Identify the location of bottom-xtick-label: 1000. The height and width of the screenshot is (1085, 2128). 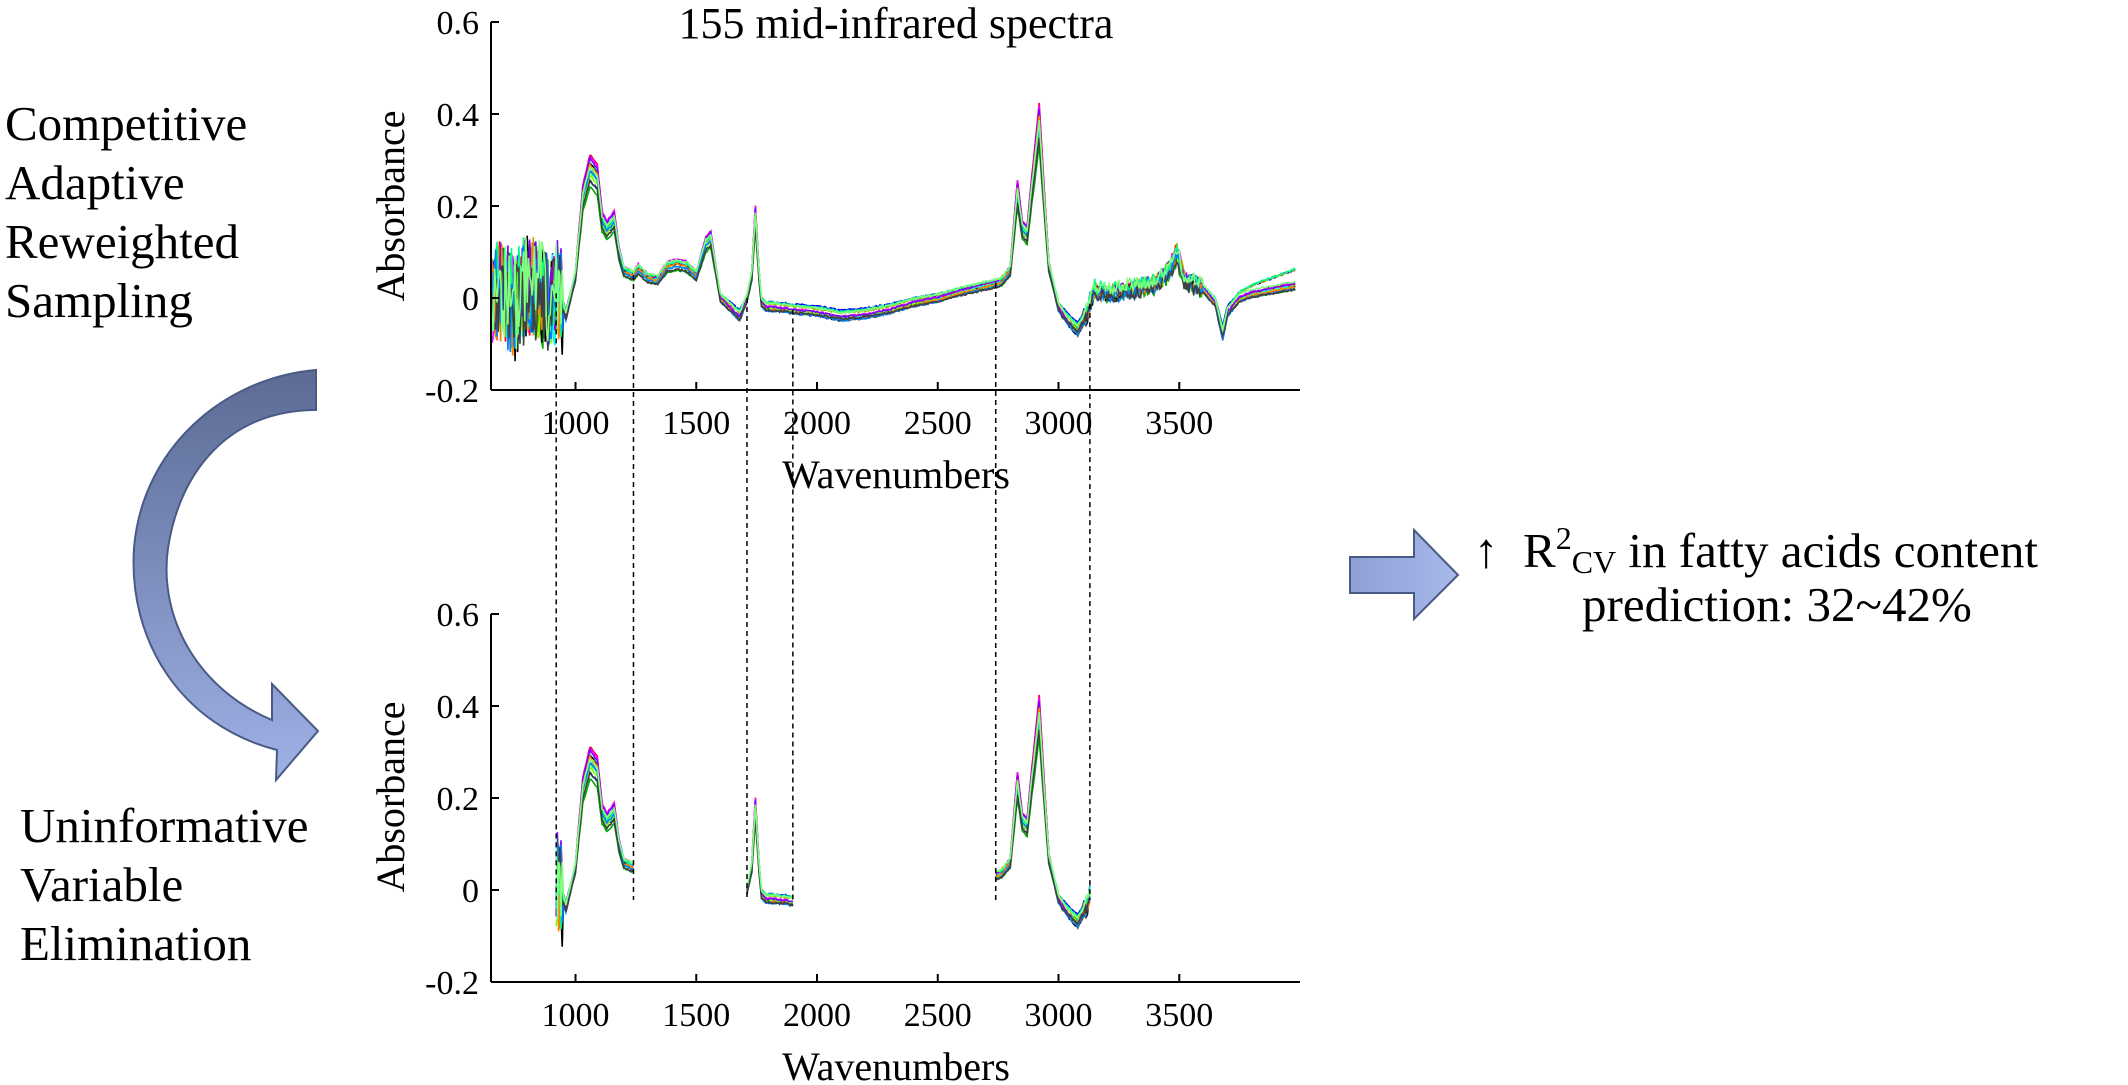
(576, 1015).